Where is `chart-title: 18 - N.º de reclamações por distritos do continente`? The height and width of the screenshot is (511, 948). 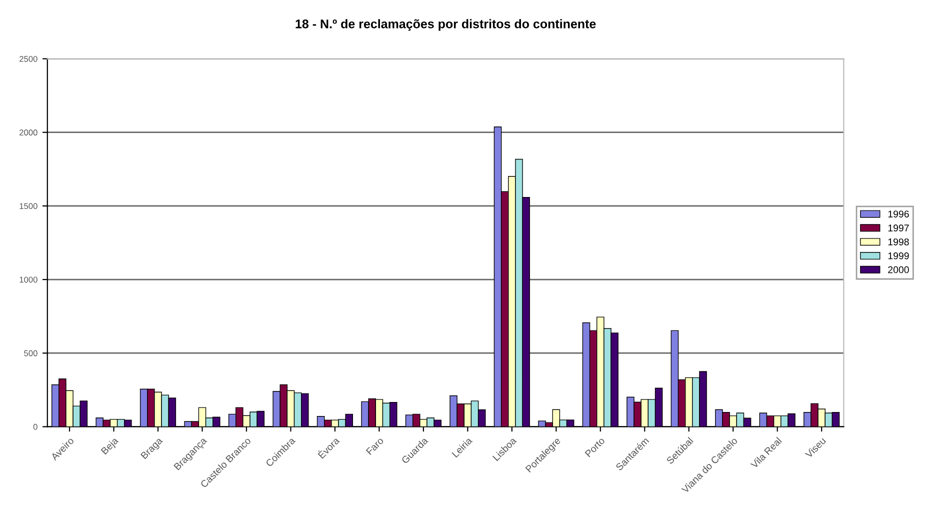
chart-title: 18 - N.º de reclamações por distritos do continente is located at coordinates (446, 25).